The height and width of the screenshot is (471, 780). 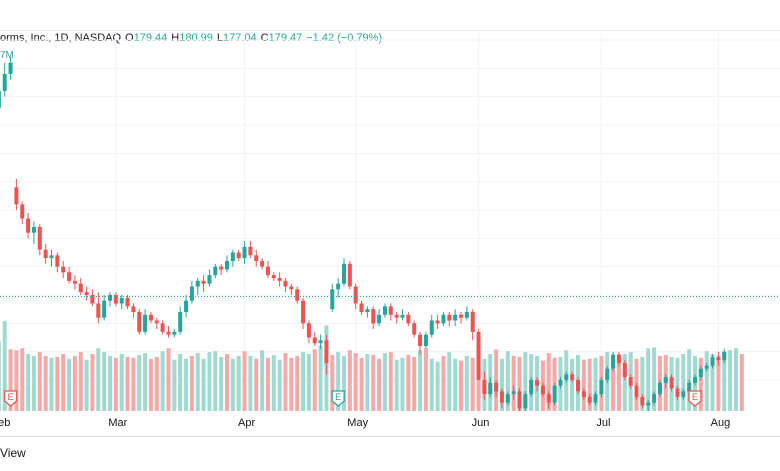 I want to click on x-tick-label: Mar, so click(x=117, y=423).